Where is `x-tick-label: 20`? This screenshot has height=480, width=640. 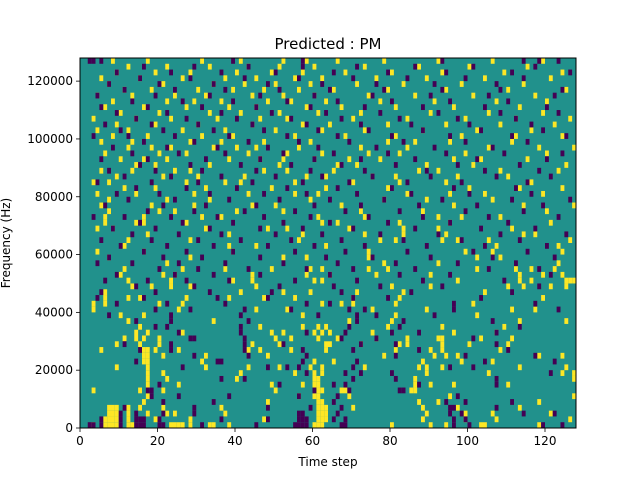 x-tick-label: 20 is located at coordinates (157, 441).